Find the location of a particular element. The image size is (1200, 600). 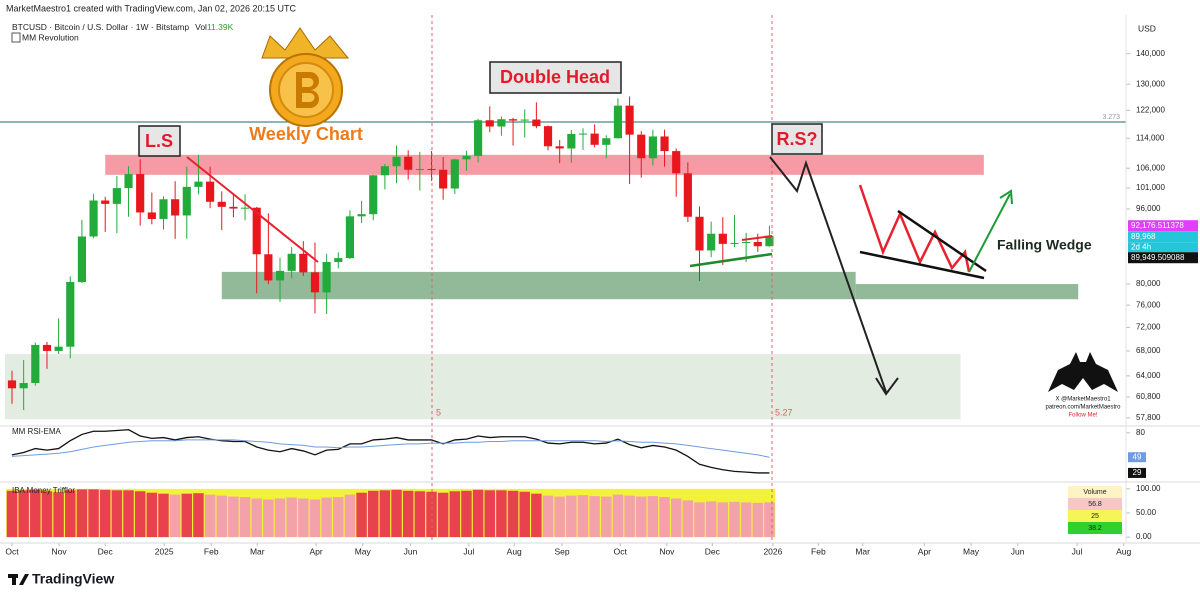

indicator-icon is located at coordinates (16, 37).